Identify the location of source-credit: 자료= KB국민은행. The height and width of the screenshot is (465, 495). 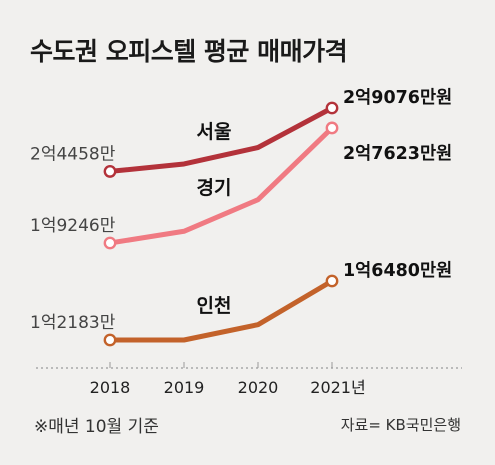
(400, 425).